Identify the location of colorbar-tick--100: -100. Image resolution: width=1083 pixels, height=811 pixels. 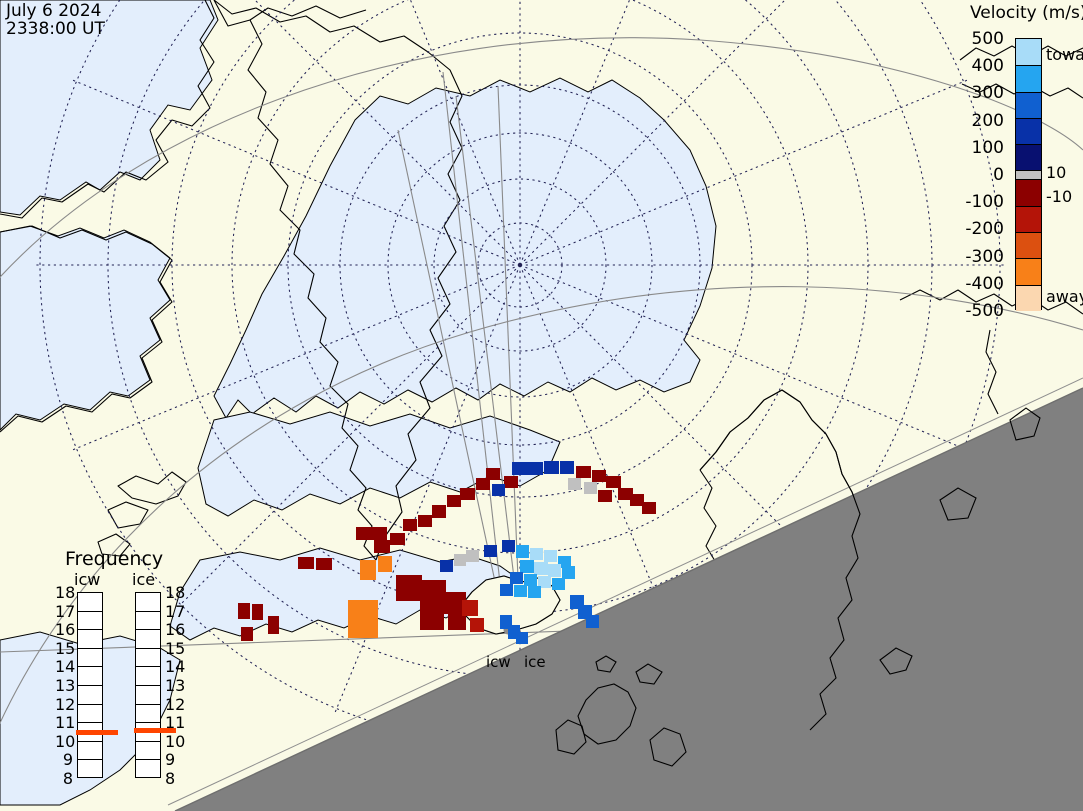
(984, 202).